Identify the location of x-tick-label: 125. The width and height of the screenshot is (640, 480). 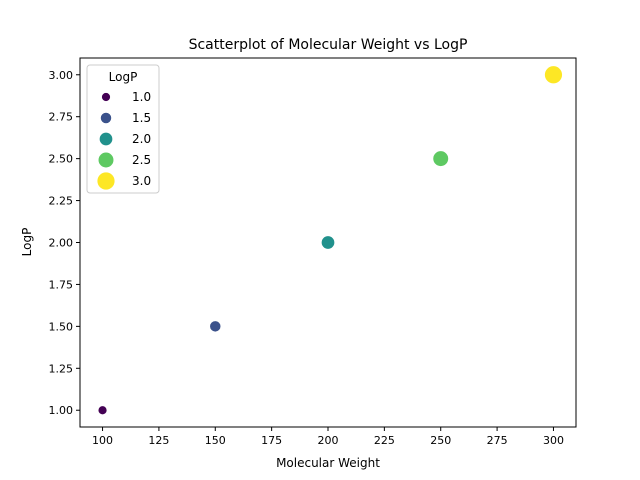
(158, 440).